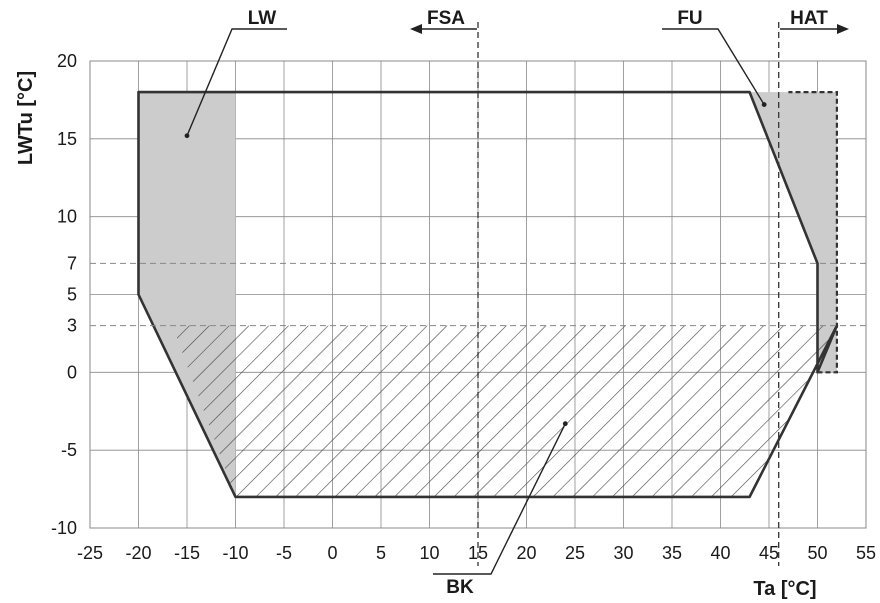  I want to click on callout-bk-dot, so click(565, 424).